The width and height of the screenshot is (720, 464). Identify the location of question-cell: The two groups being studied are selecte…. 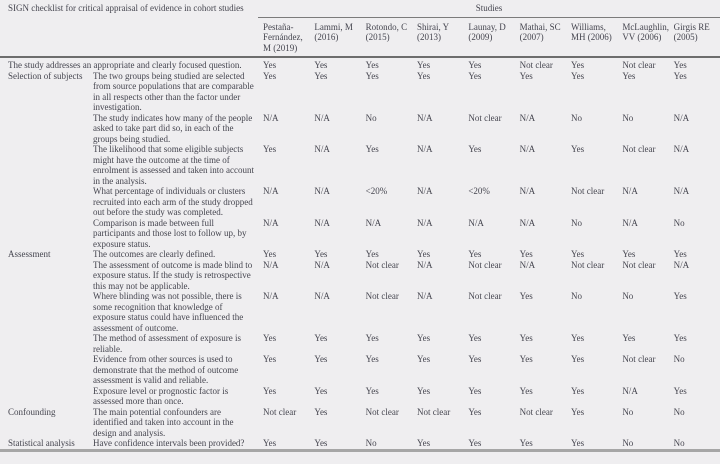
(173, 91).